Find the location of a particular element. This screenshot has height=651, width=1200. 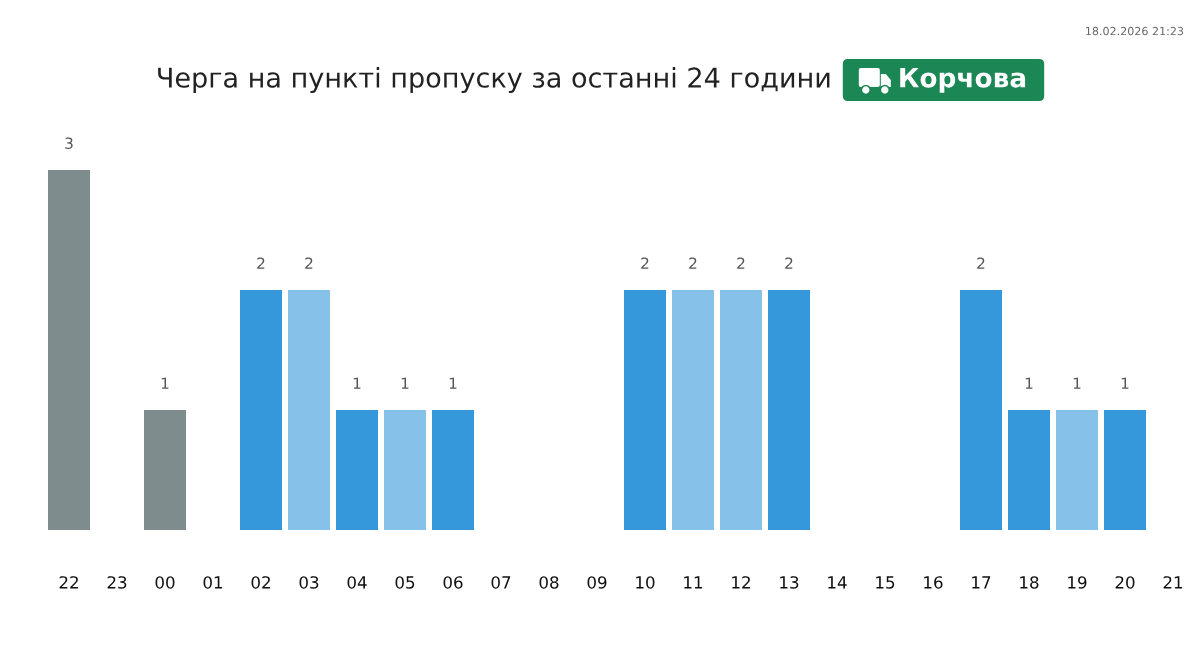

chart-subtitle: Корчова is located at coordinates (963, 80).